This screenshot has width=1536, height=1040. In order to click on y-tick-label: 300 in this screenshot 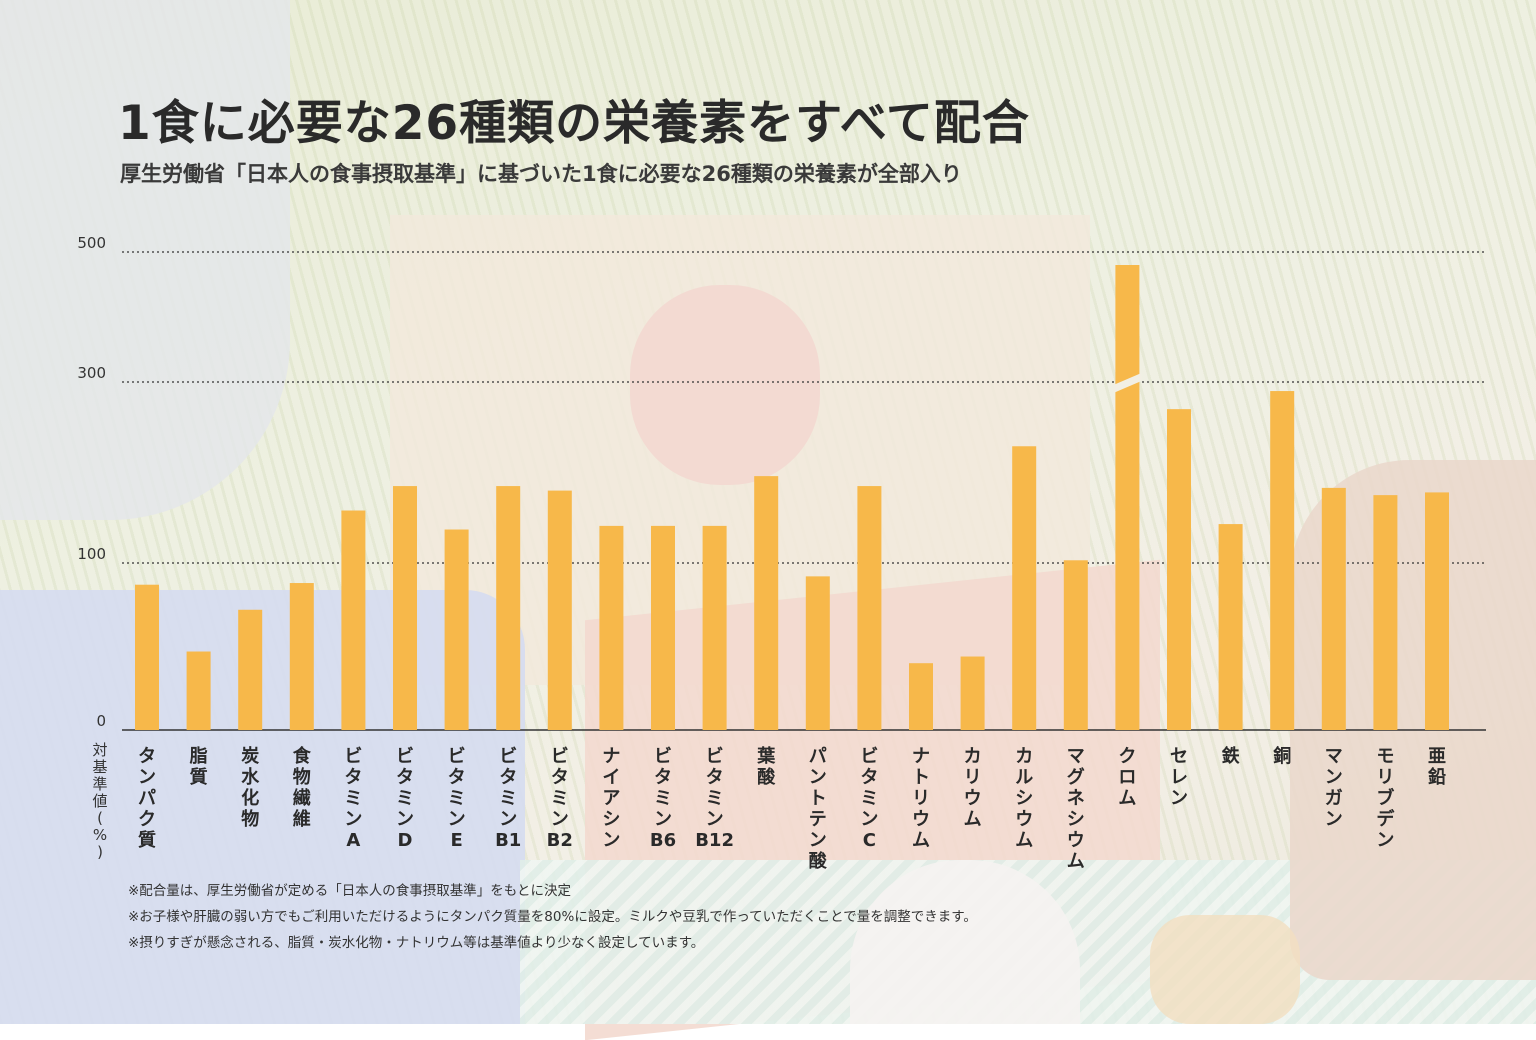, I will do `click(91, 373)`.